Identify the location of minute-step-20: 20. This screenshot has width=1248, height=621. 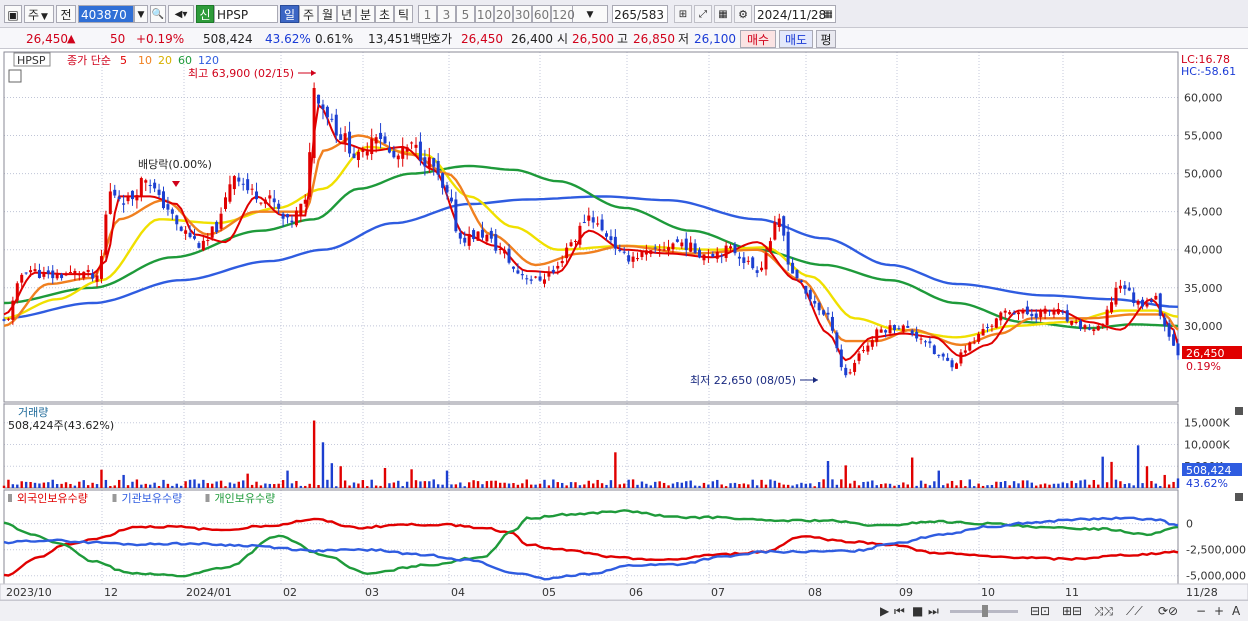
(503, 14).